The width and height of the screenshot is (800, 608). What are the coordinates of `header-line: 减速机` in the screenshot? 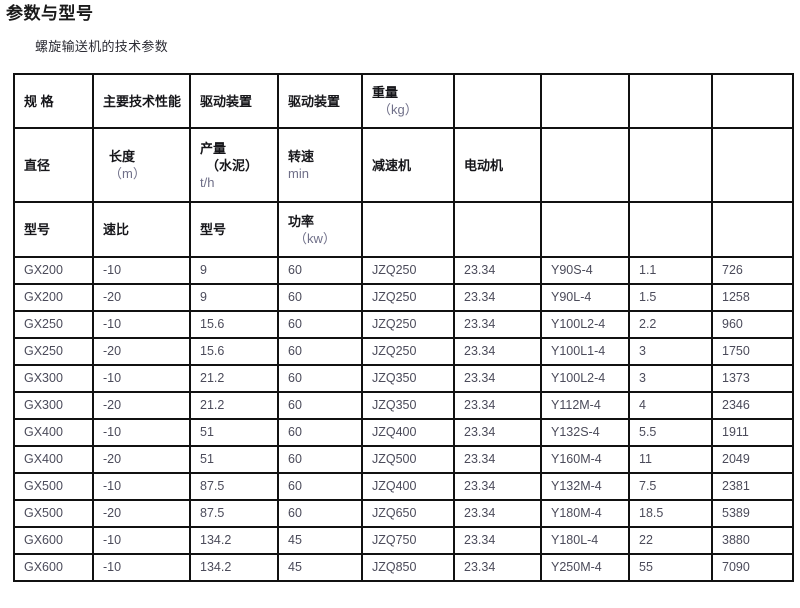 It's located at (392, 165).